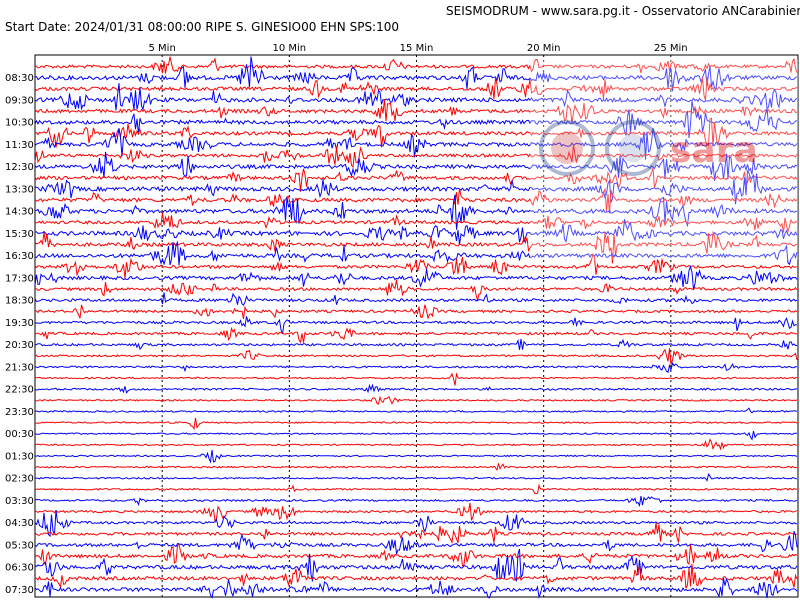 The height and width of the screenshot is (600, 800). Describe the element at coordinates (19, 167) in the screenshot. I see `row-time-label: 12:30` at that location.